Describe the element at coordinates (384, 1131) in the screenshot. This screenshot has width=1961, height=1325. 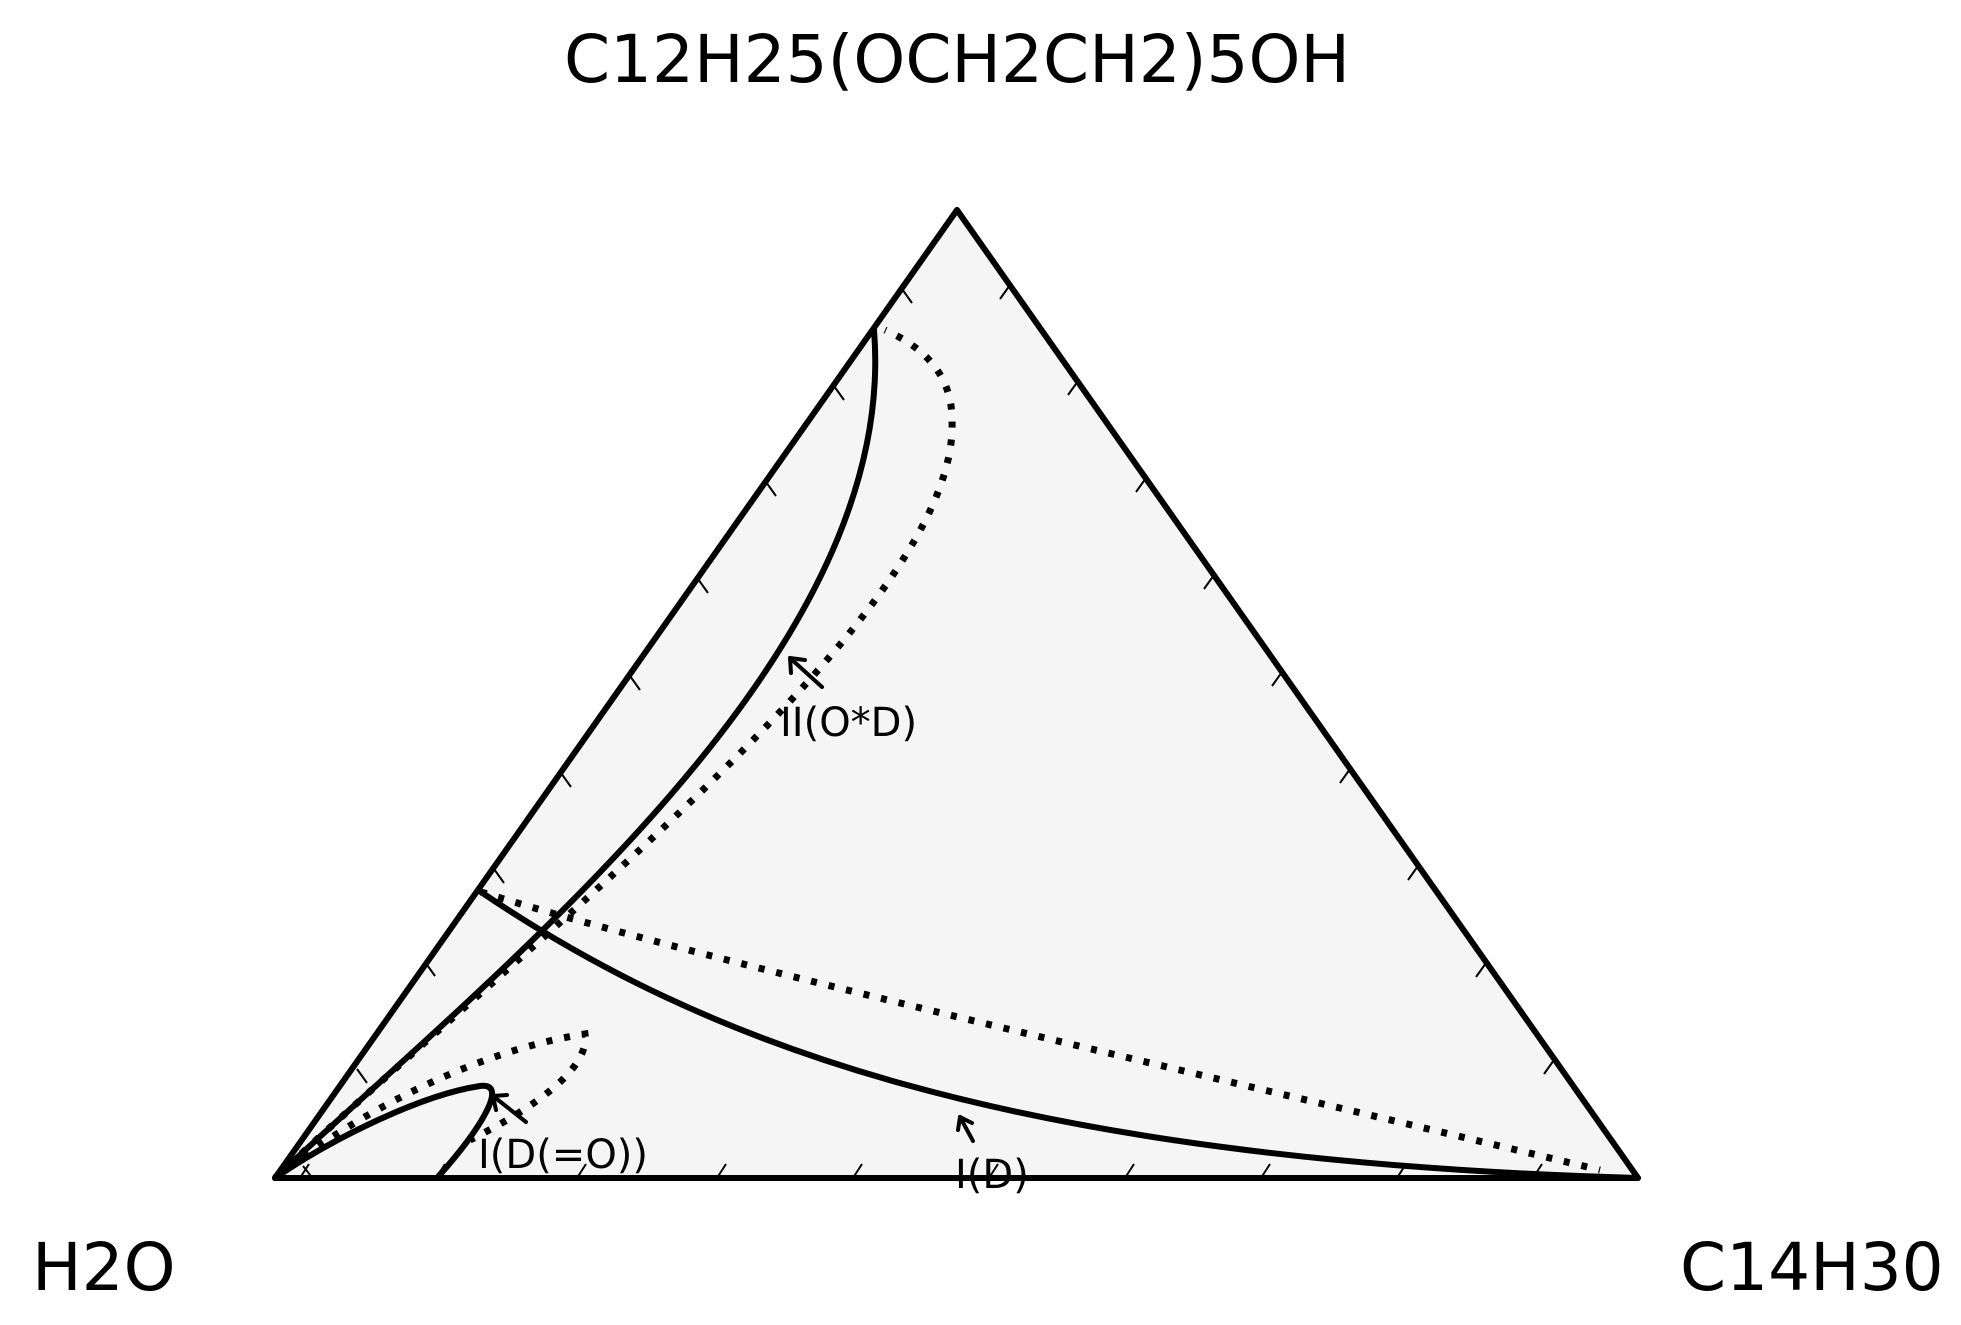
I see `droplet-lobe-solid` at that location.